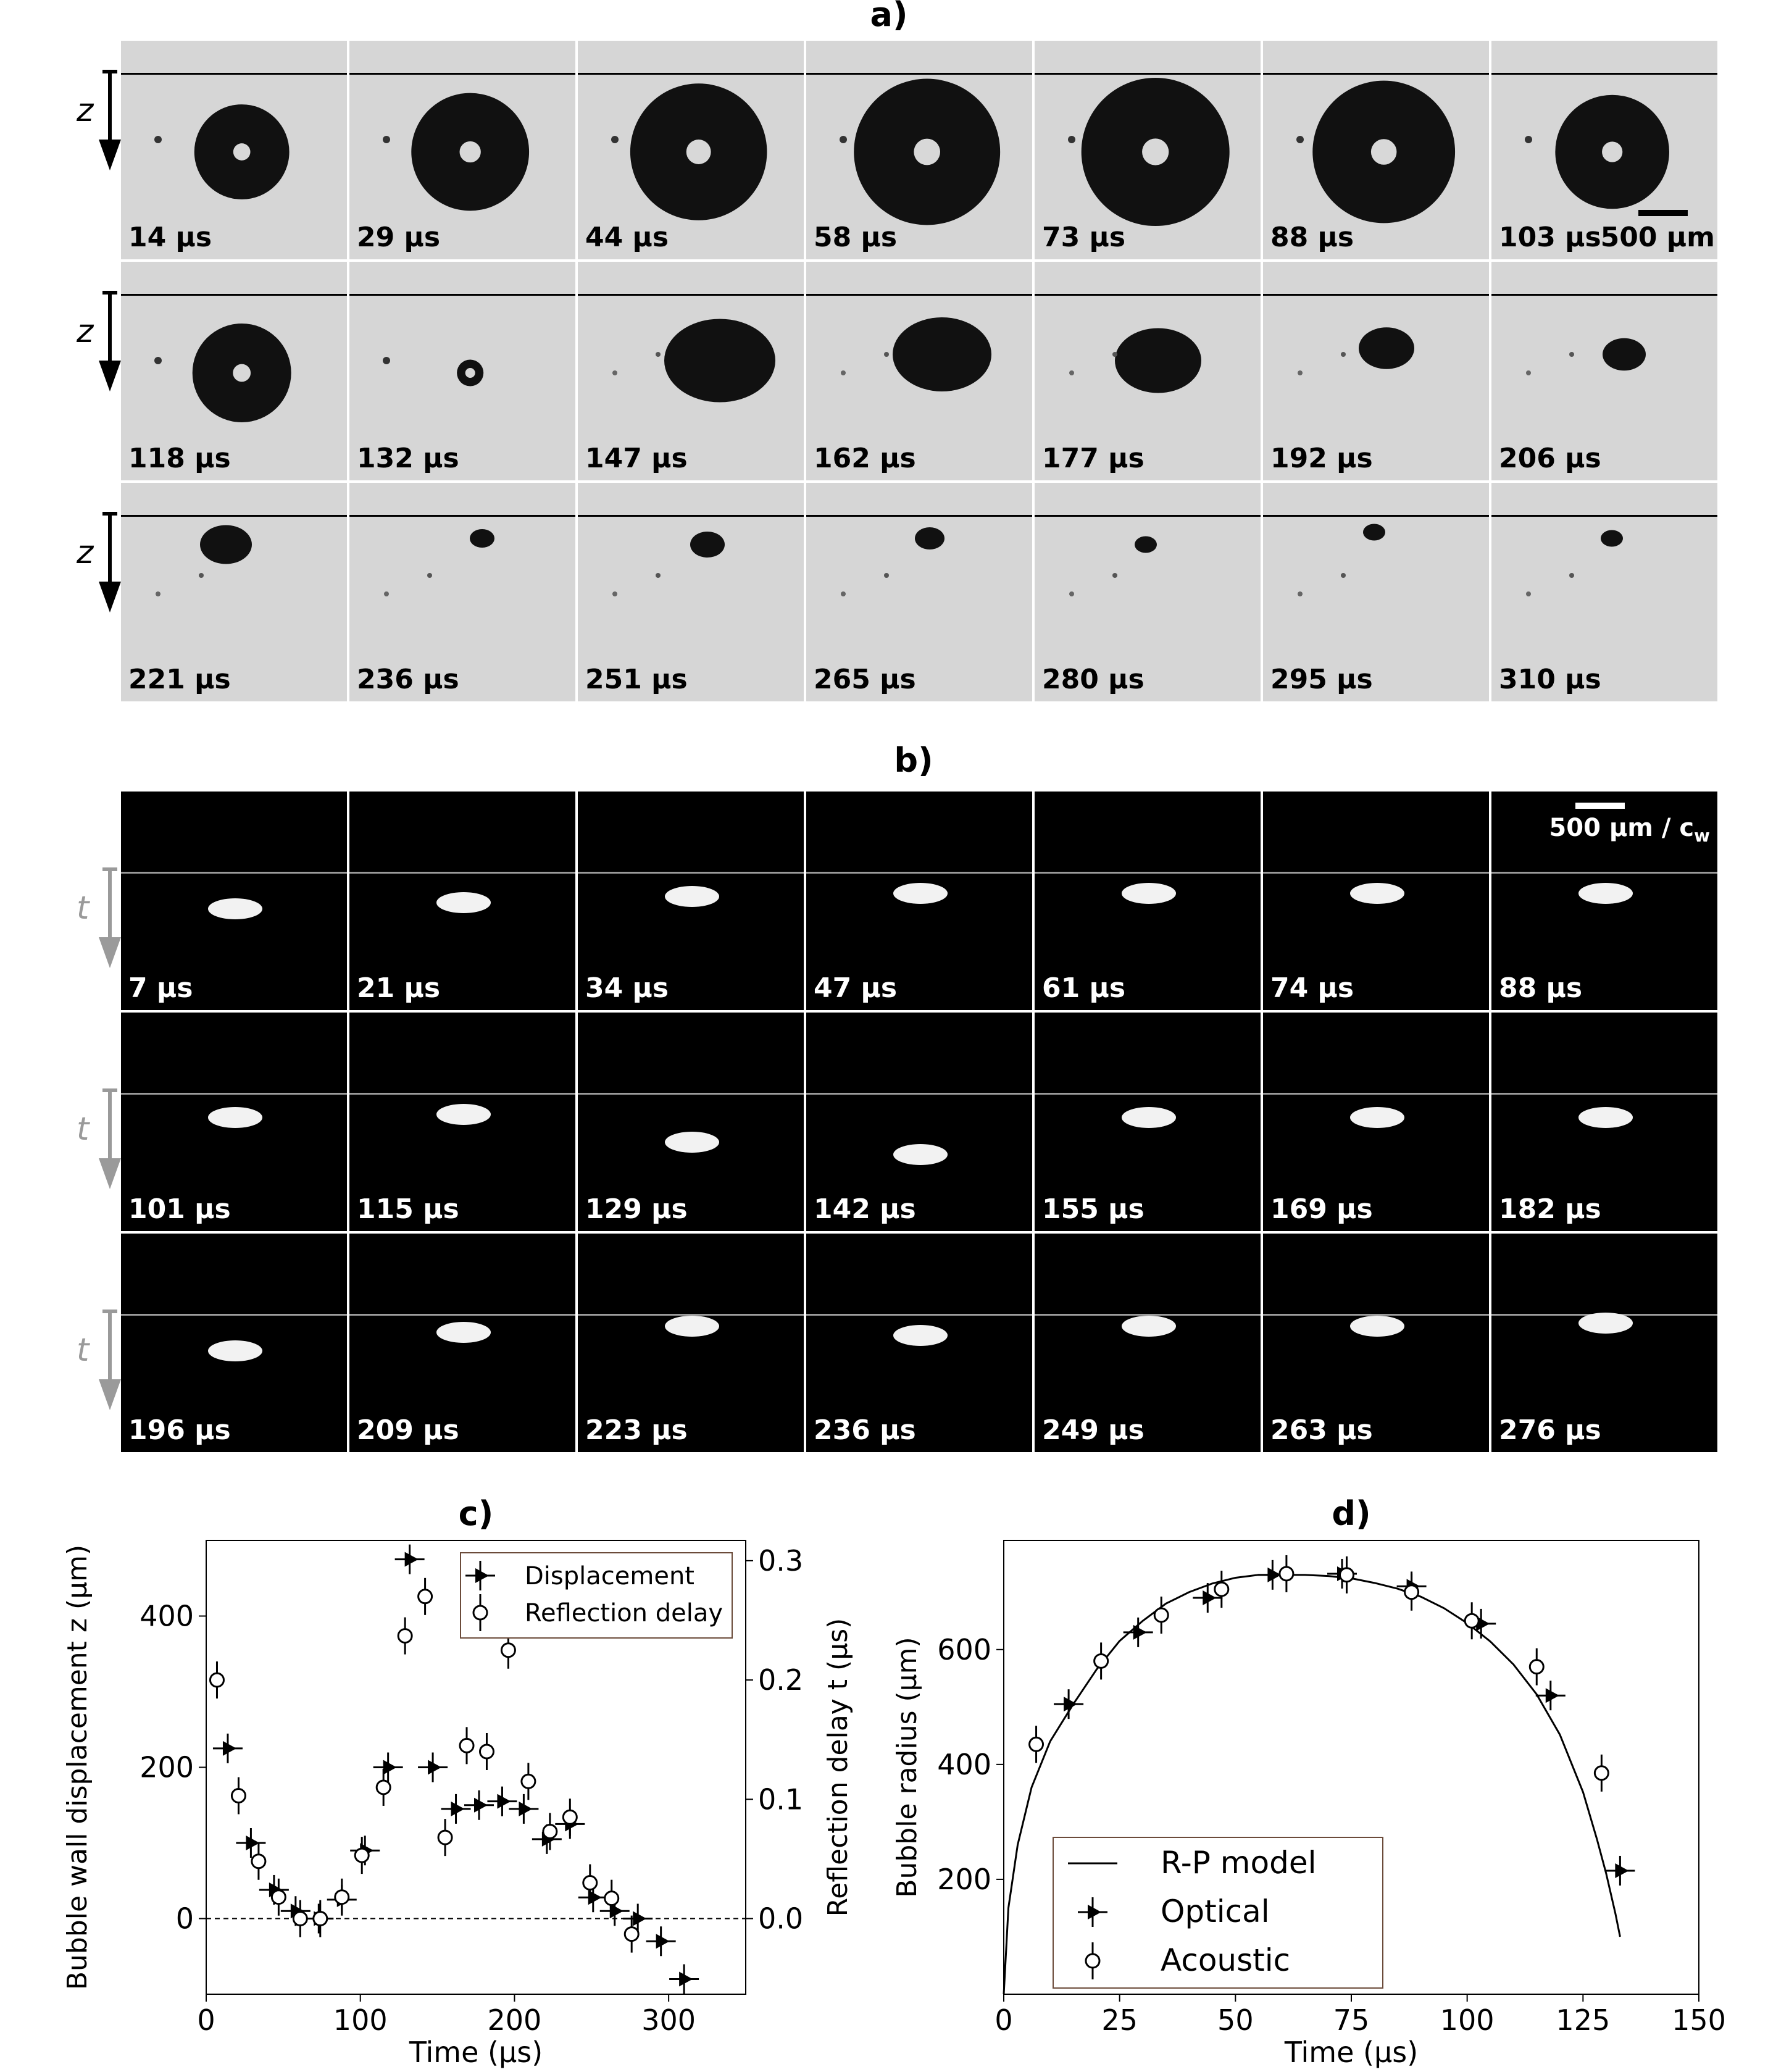  What do you see at coordinates (919, 371) in the screenshot?
I see `optical-frame: 162 µs` at bounding box center [919, 371].